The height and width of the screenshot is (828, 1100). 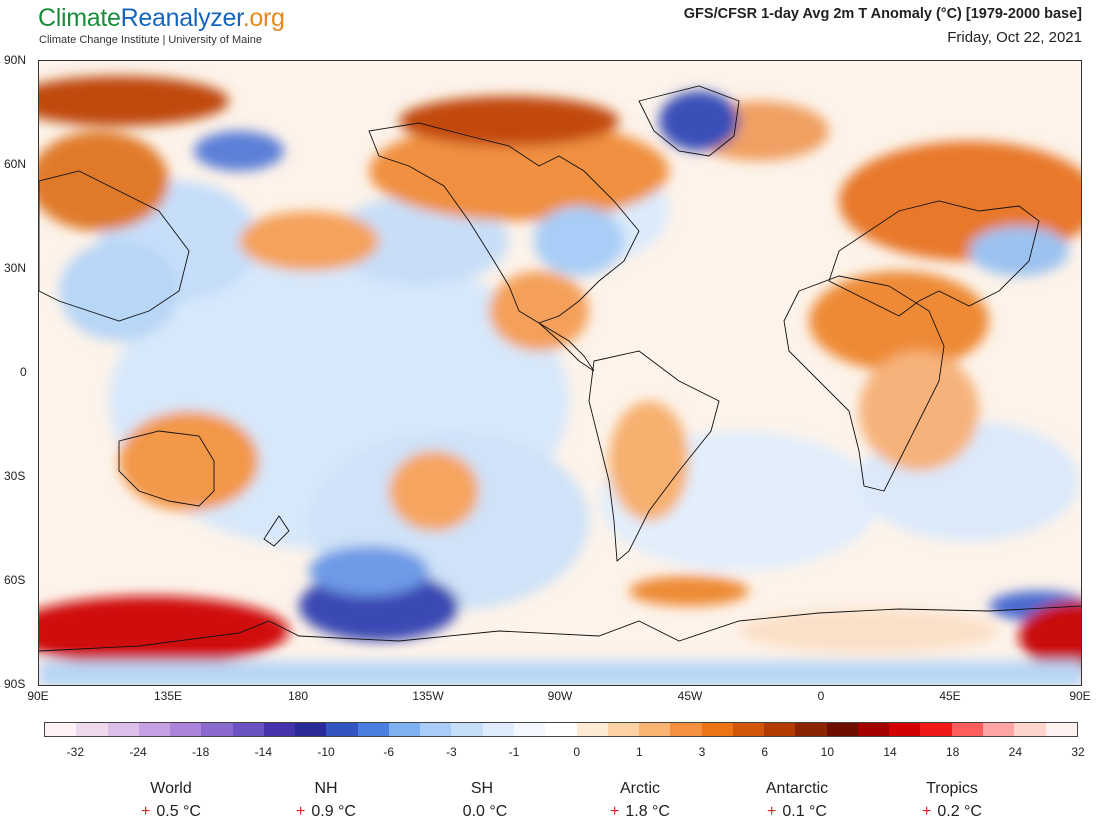 I want to click on color-scale-label: -10, so click(x=326, y=752).